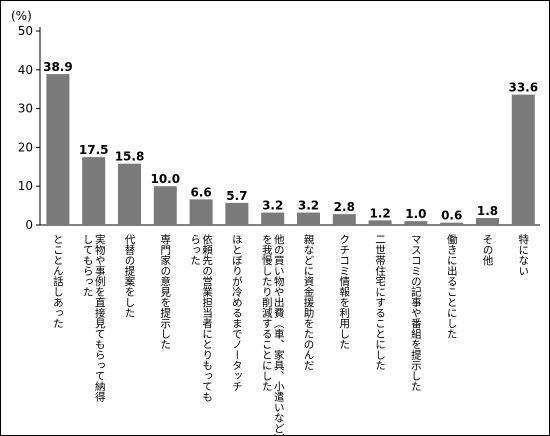  Describe the element at coordinates (25, 70) in the screenshot. I see `y-tick-label: 40` at that location.